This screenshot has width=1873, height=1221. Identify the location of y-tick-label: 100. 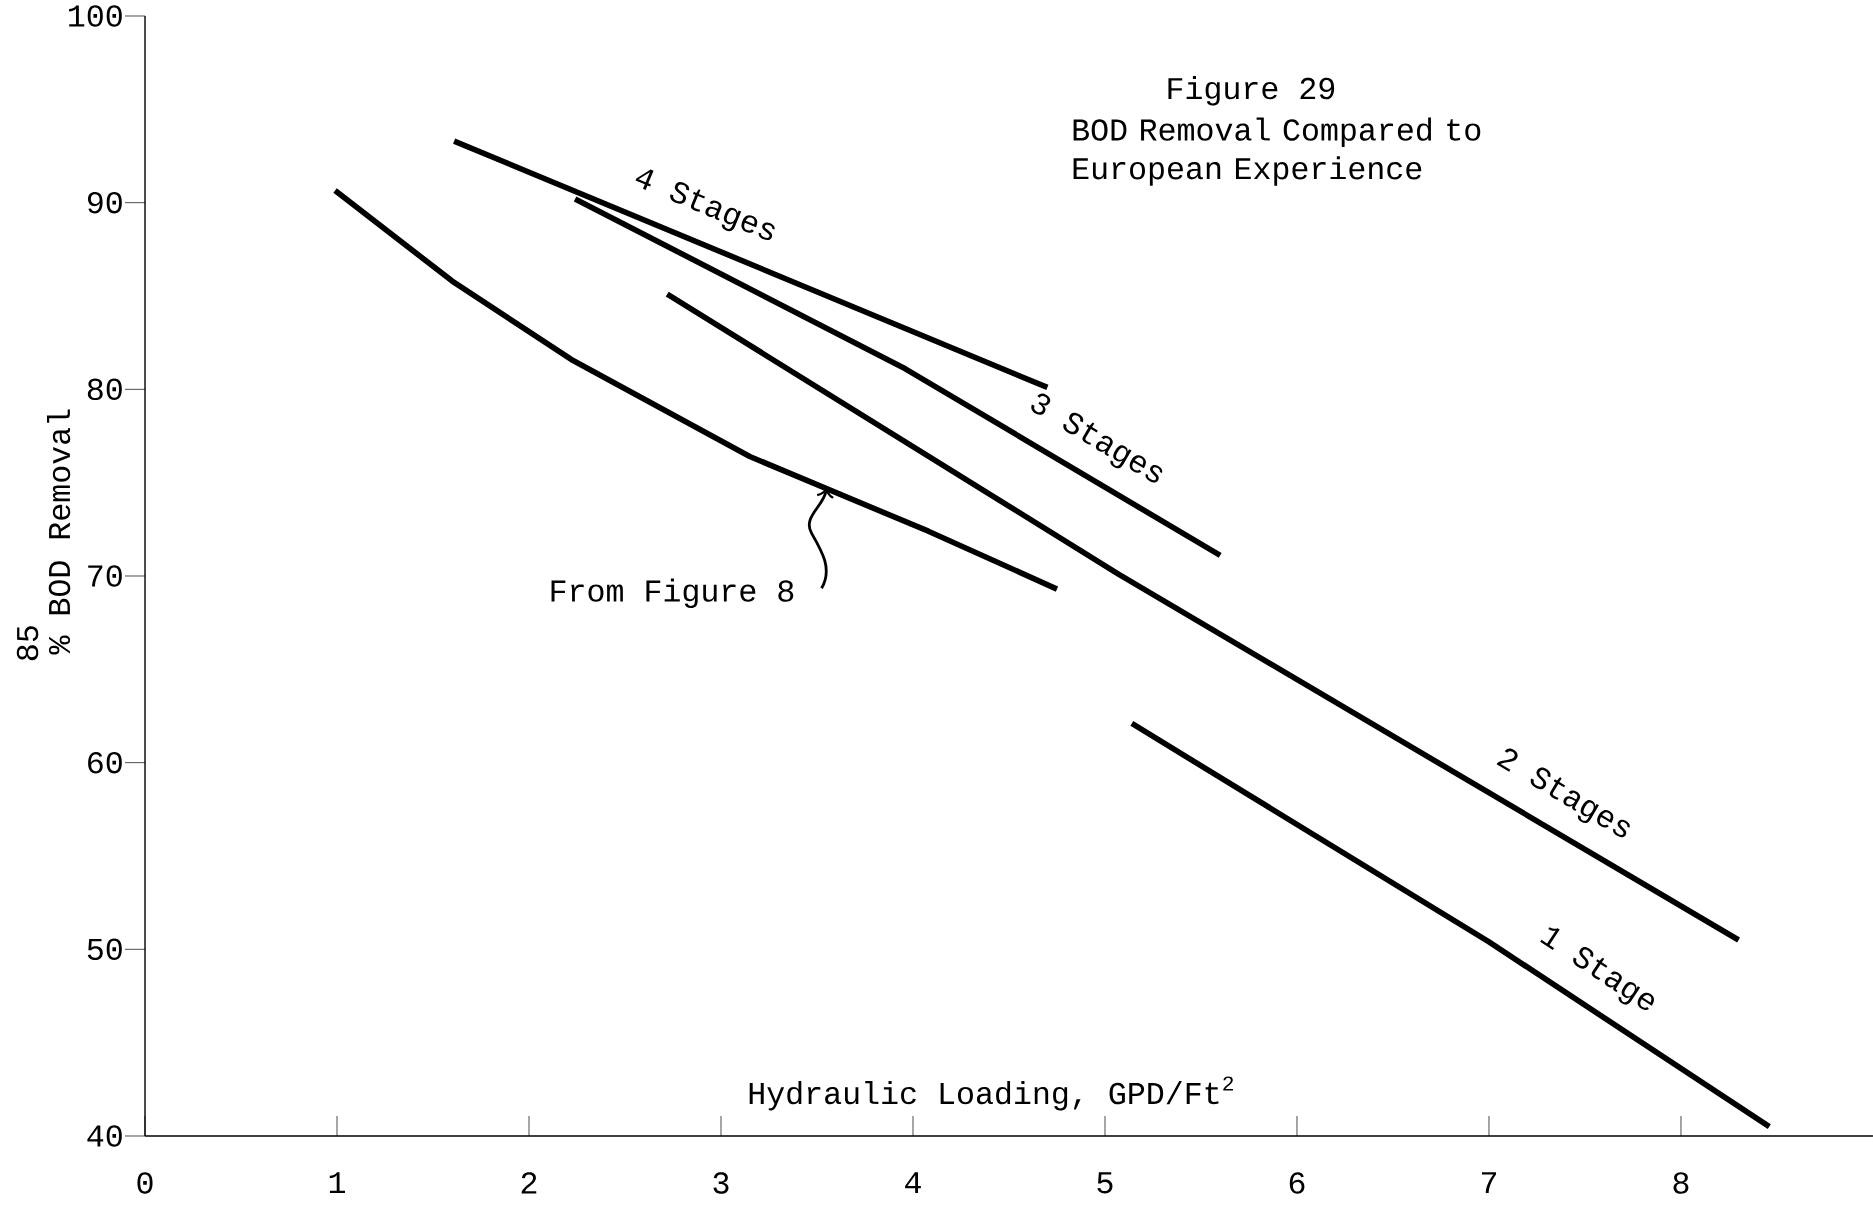
(95, 16).